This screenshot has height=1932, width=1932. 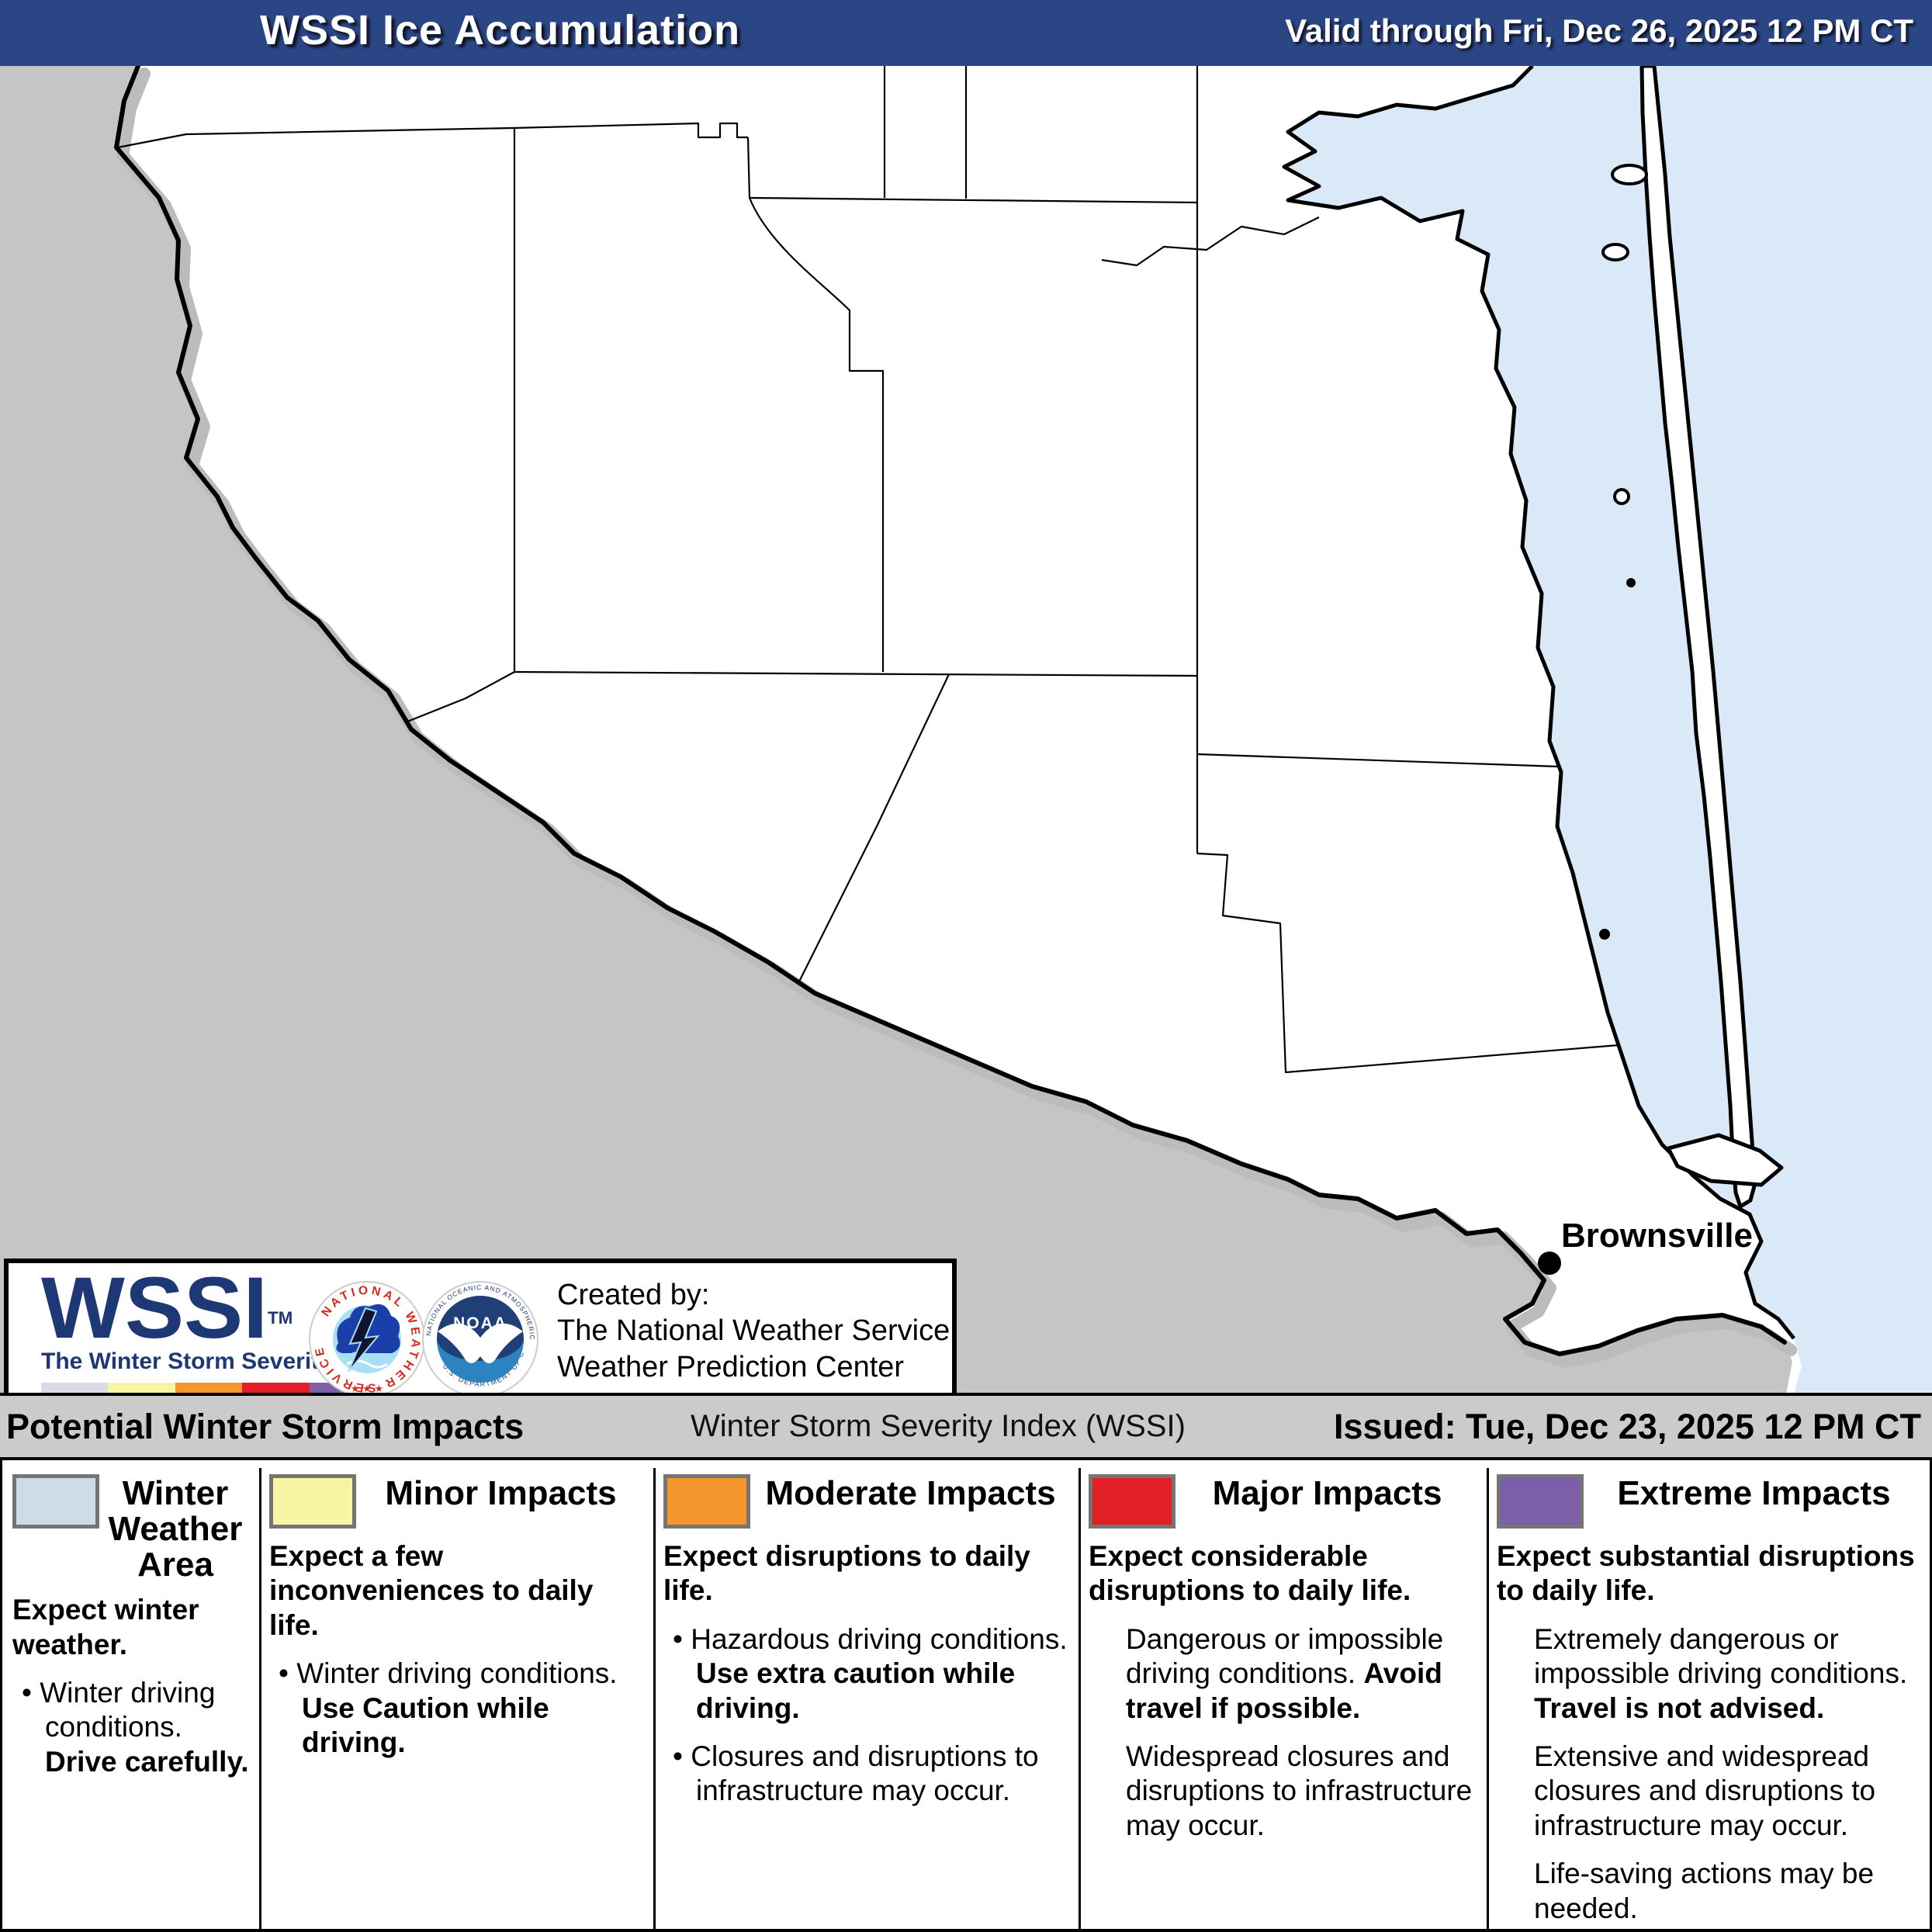 What do you see at coordinates (154, 1307) in the screenshot?
I see `wssi-logo-text: WSSI` at bounding box center [154, 1307].